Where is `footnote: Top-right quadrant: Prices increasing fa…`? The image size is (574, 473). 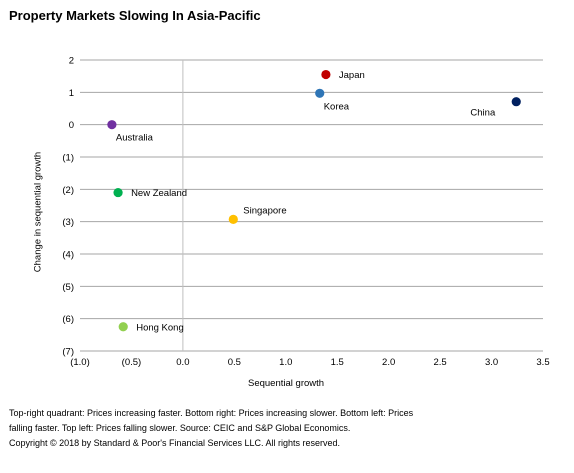
footnote: Top-right quadrant: Prices increasing fa… is located at coordinates (279, 428).